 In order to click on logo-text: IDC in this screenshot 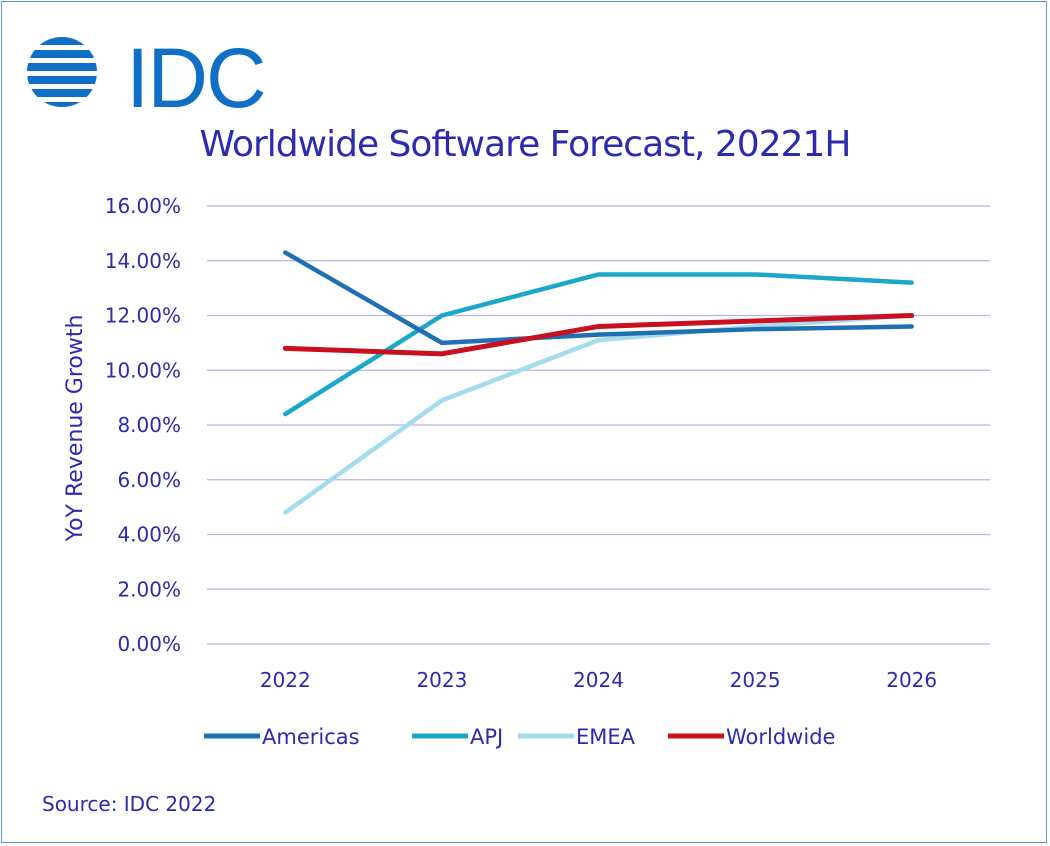, I will do `click(196, 78)`.